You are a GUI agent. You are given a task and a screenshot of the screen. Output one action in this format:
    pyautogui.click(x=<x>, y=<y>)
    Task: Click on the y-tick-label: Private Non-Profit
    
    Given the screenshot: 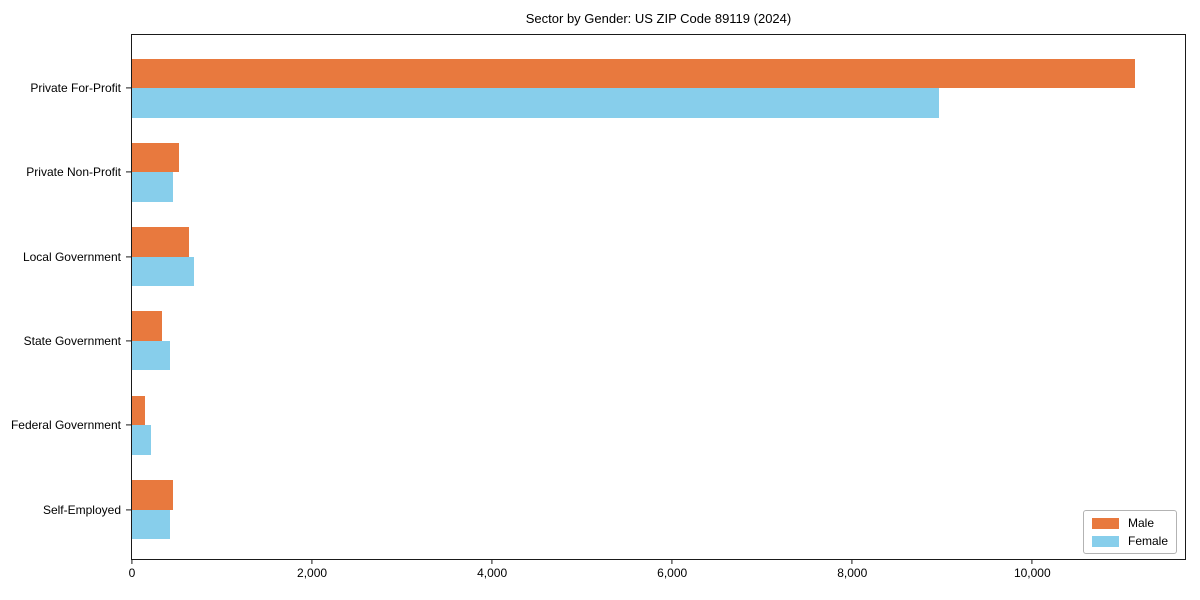 What is the action you would take?
    pyautogui.click(x=73, y=172)
    